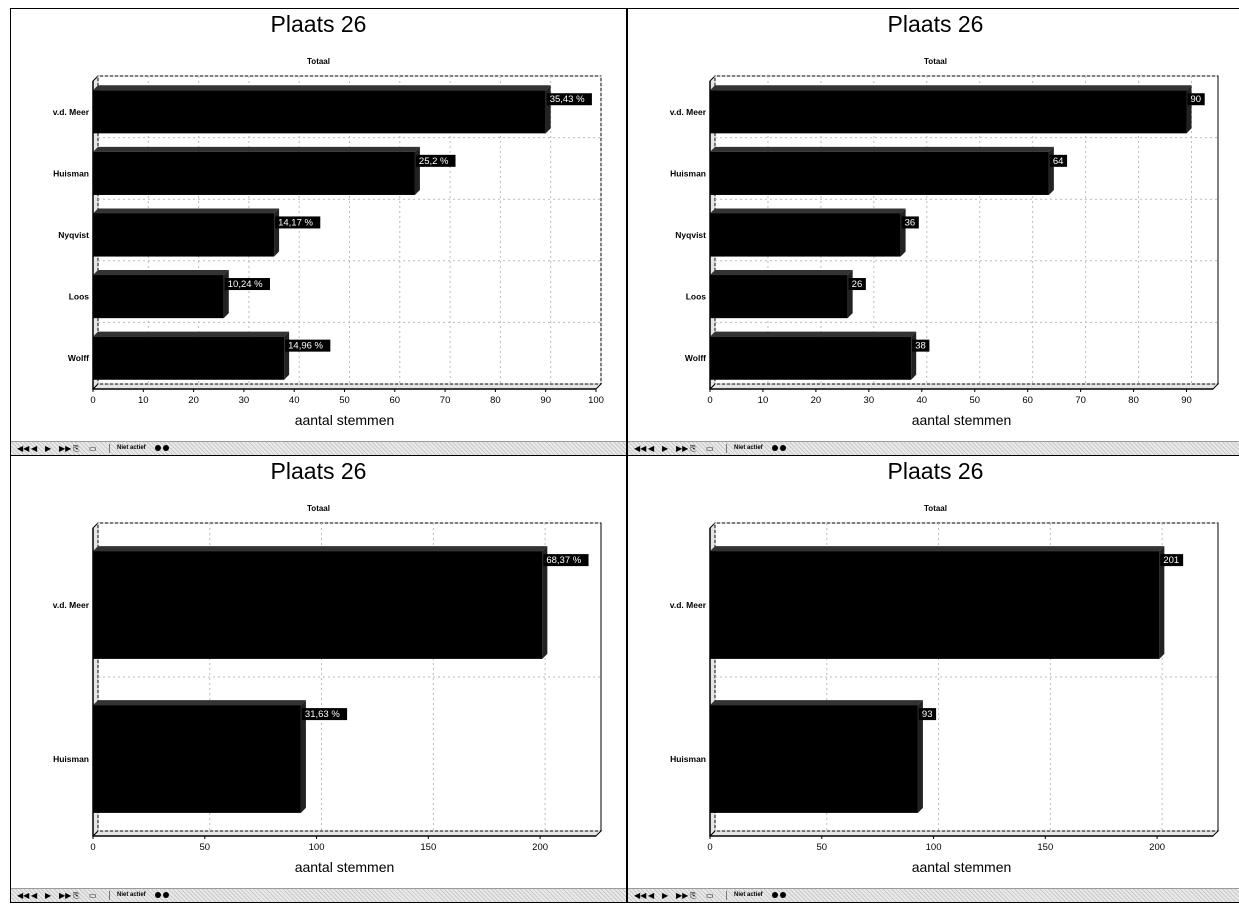  I want to click on data-label: 93, so click(927, 714).